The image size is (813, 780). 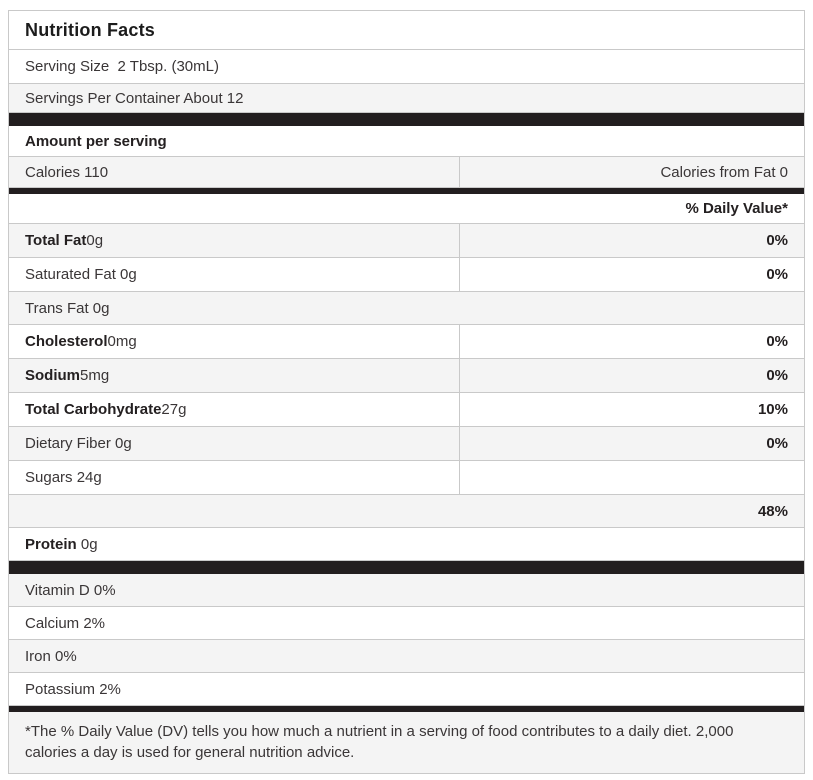 What do you see at coordinates (65, 623) in the screenshot?
I see `micronutrient-text: Calcium 2%` at bounding box center [65, 623].